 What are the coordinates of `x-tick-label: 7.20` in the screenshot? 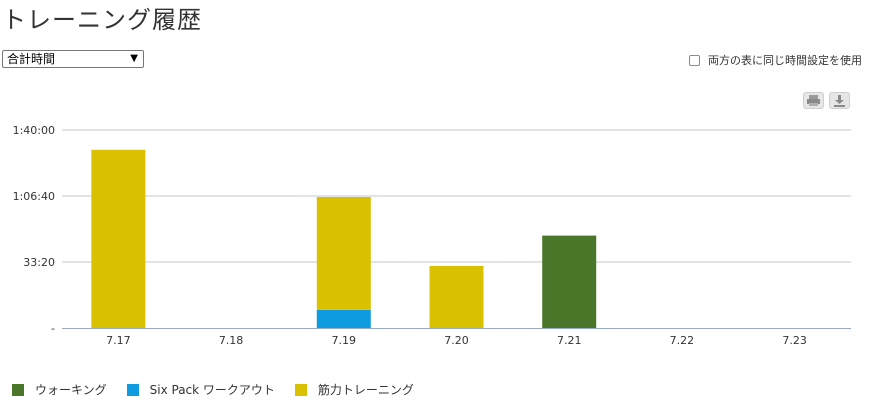 It's located at (456, 340).